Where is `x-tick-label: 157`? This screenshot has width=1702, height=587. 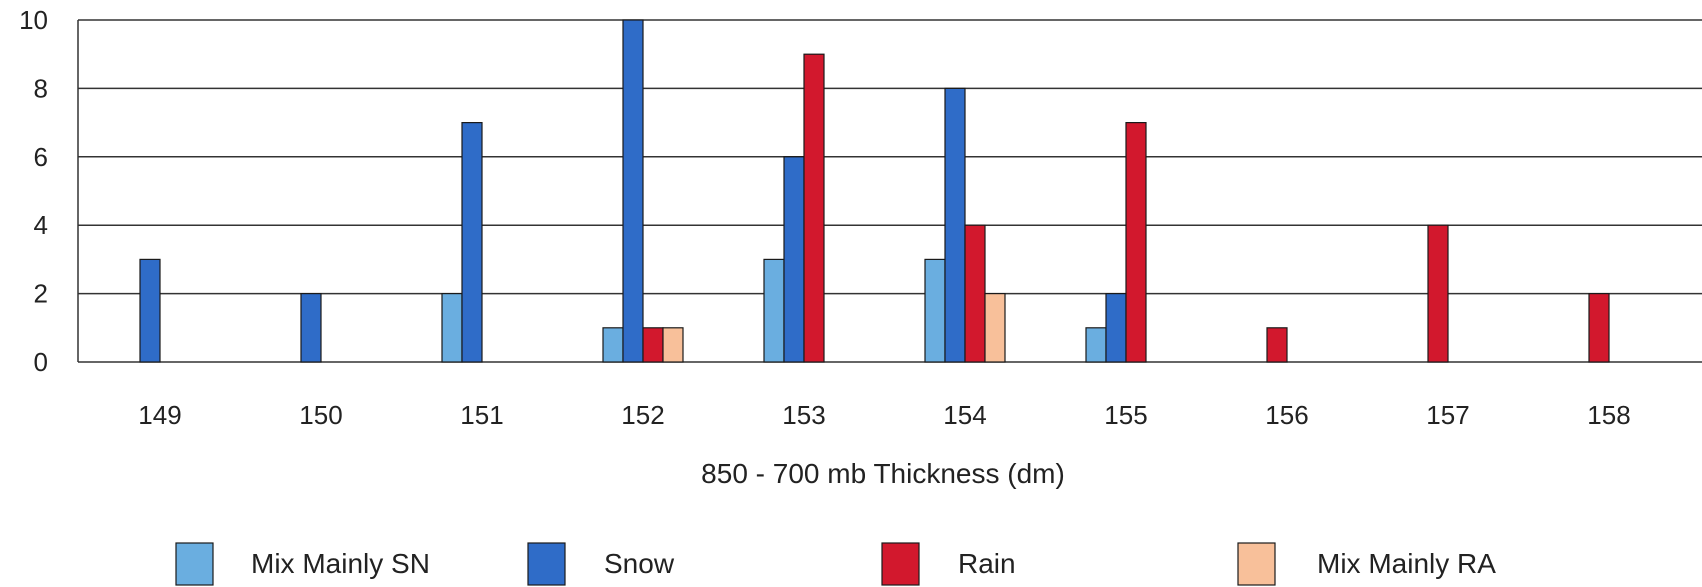
x-tick-label: 157 is located at coordinates (1447, 415).